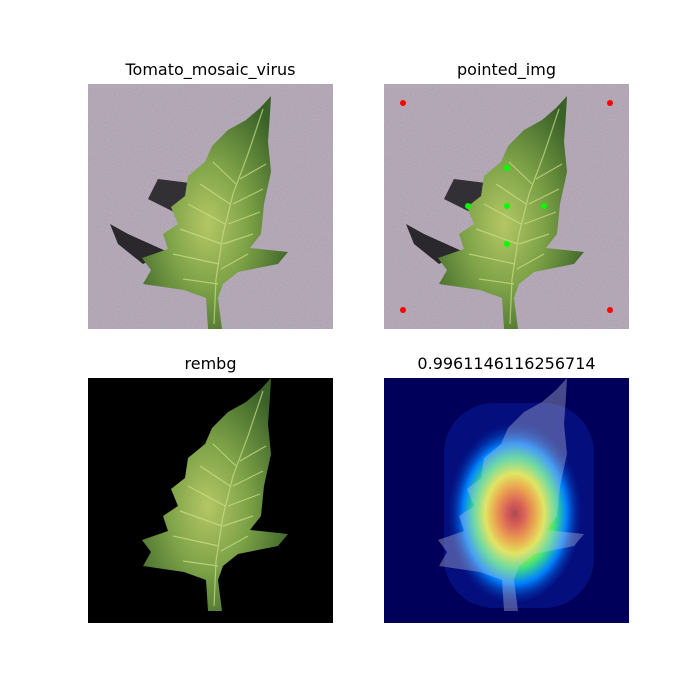  What do you see at coordinates (506, 69) in the screenshot?
I see `panel-title-pointed: pointed_img` at bounding box center [506, 69].